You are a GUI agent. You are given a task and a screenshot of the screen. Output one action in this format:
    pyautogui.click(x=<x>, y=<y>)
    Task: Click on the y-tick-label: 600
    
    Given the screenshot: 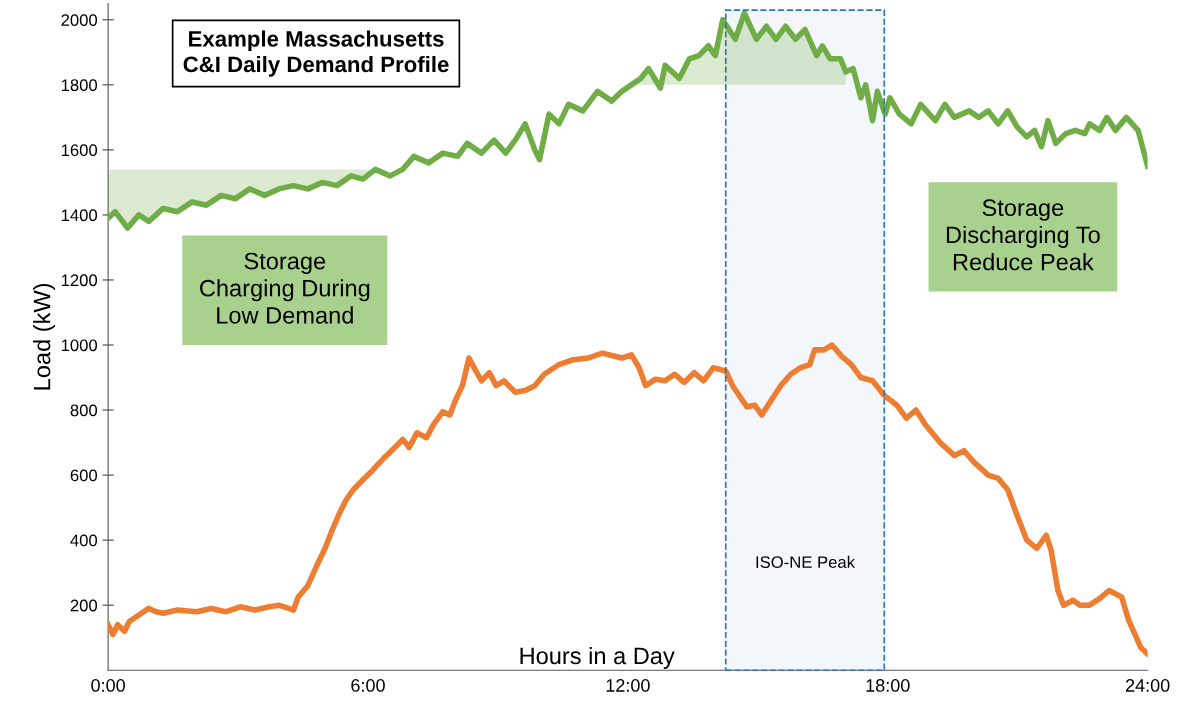 What is the action you would take?
    pyautogui.click(x=84, y=475)
    